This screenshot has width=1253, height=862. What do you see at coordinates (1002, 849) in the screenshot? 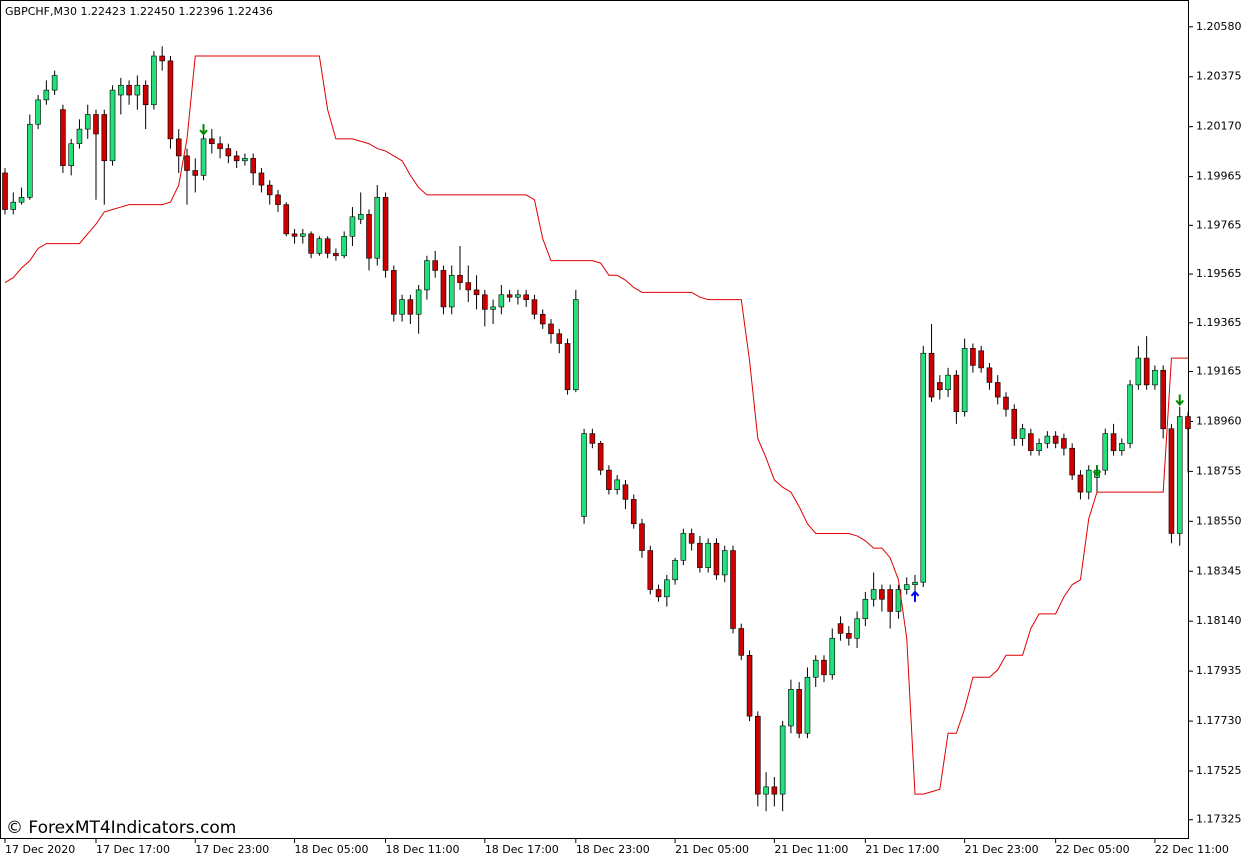
I see `x-tick-label: 21 Dec 23:00` at bounding box center [1002, 849].